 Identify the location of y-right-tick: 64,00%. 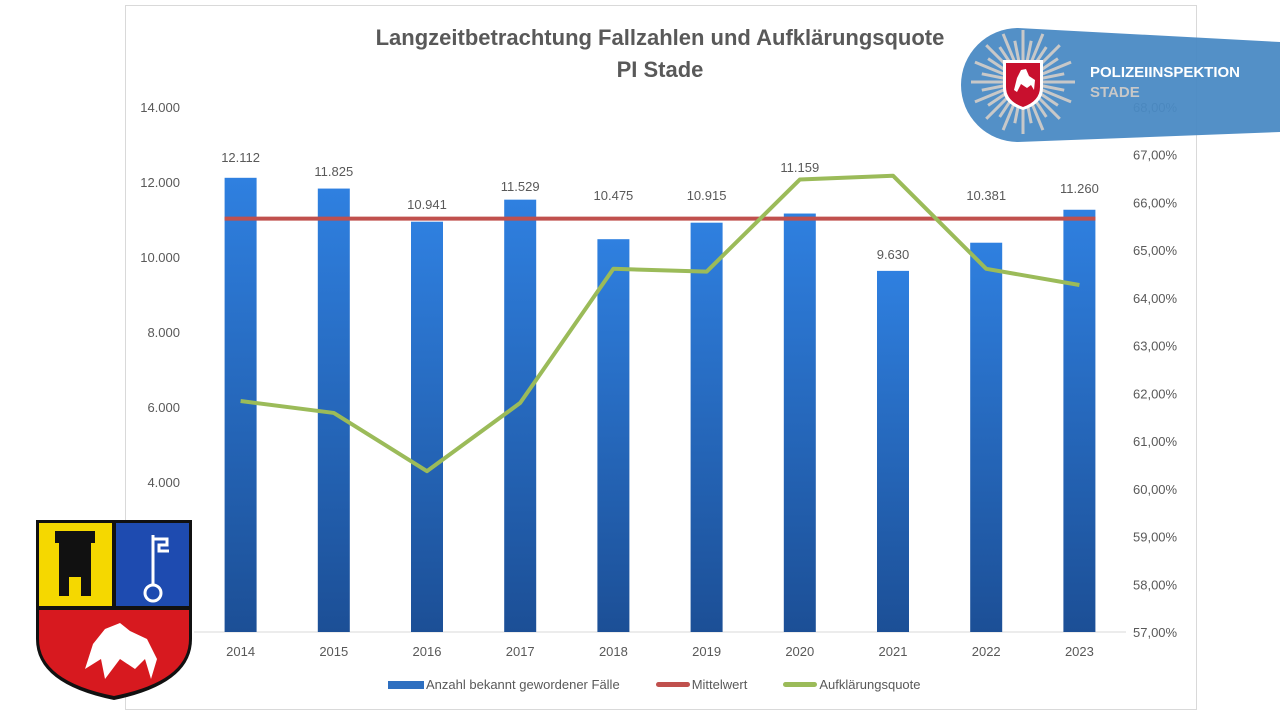
(1155, 298).